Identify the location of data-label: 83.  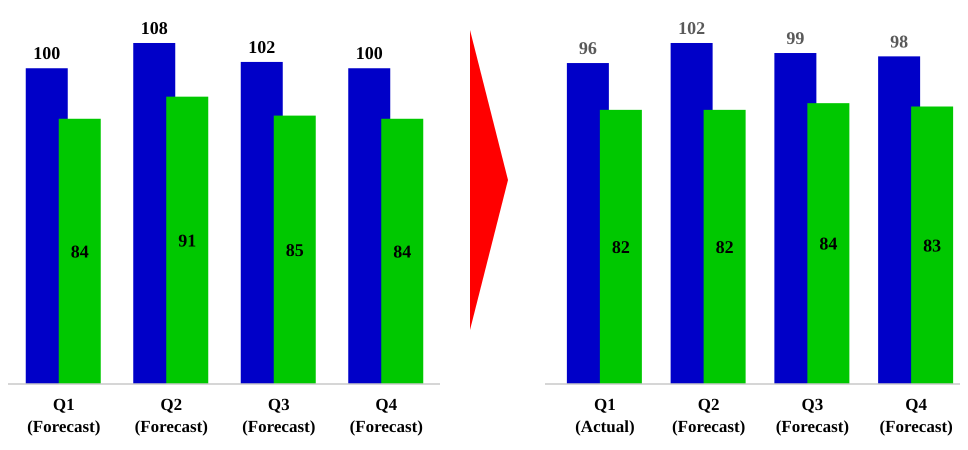
(932, 245).